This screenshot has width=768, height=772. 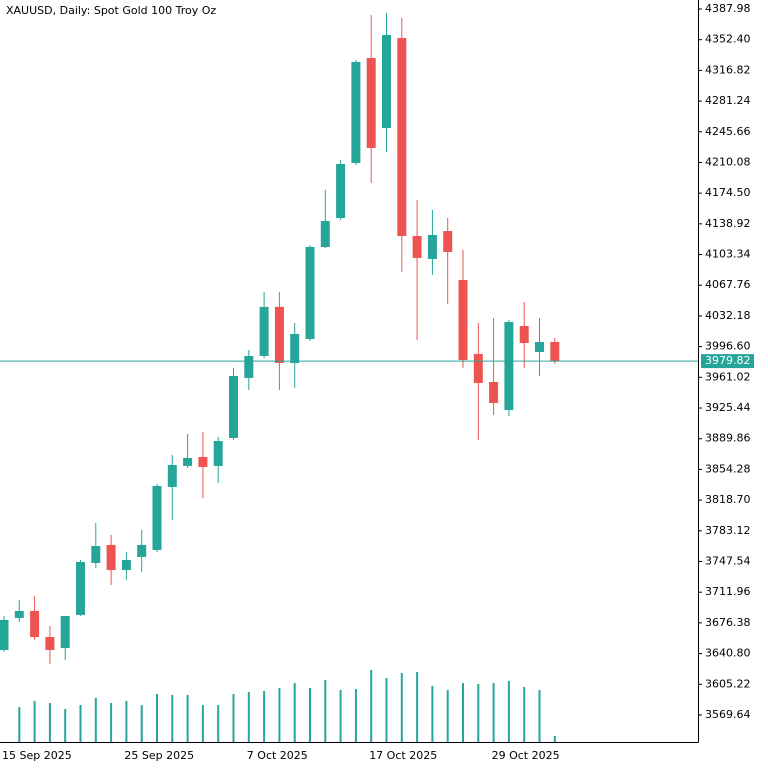 I want to click on y-tick-label: 3676.38, so click(x=728, y=622).